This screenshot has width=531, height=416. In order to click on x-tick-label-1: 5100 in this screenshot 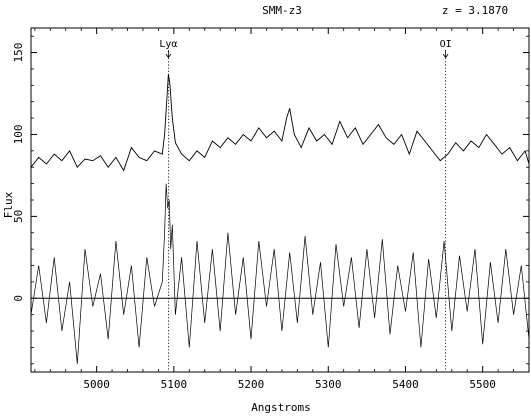, I will do `click(174, 384)`.